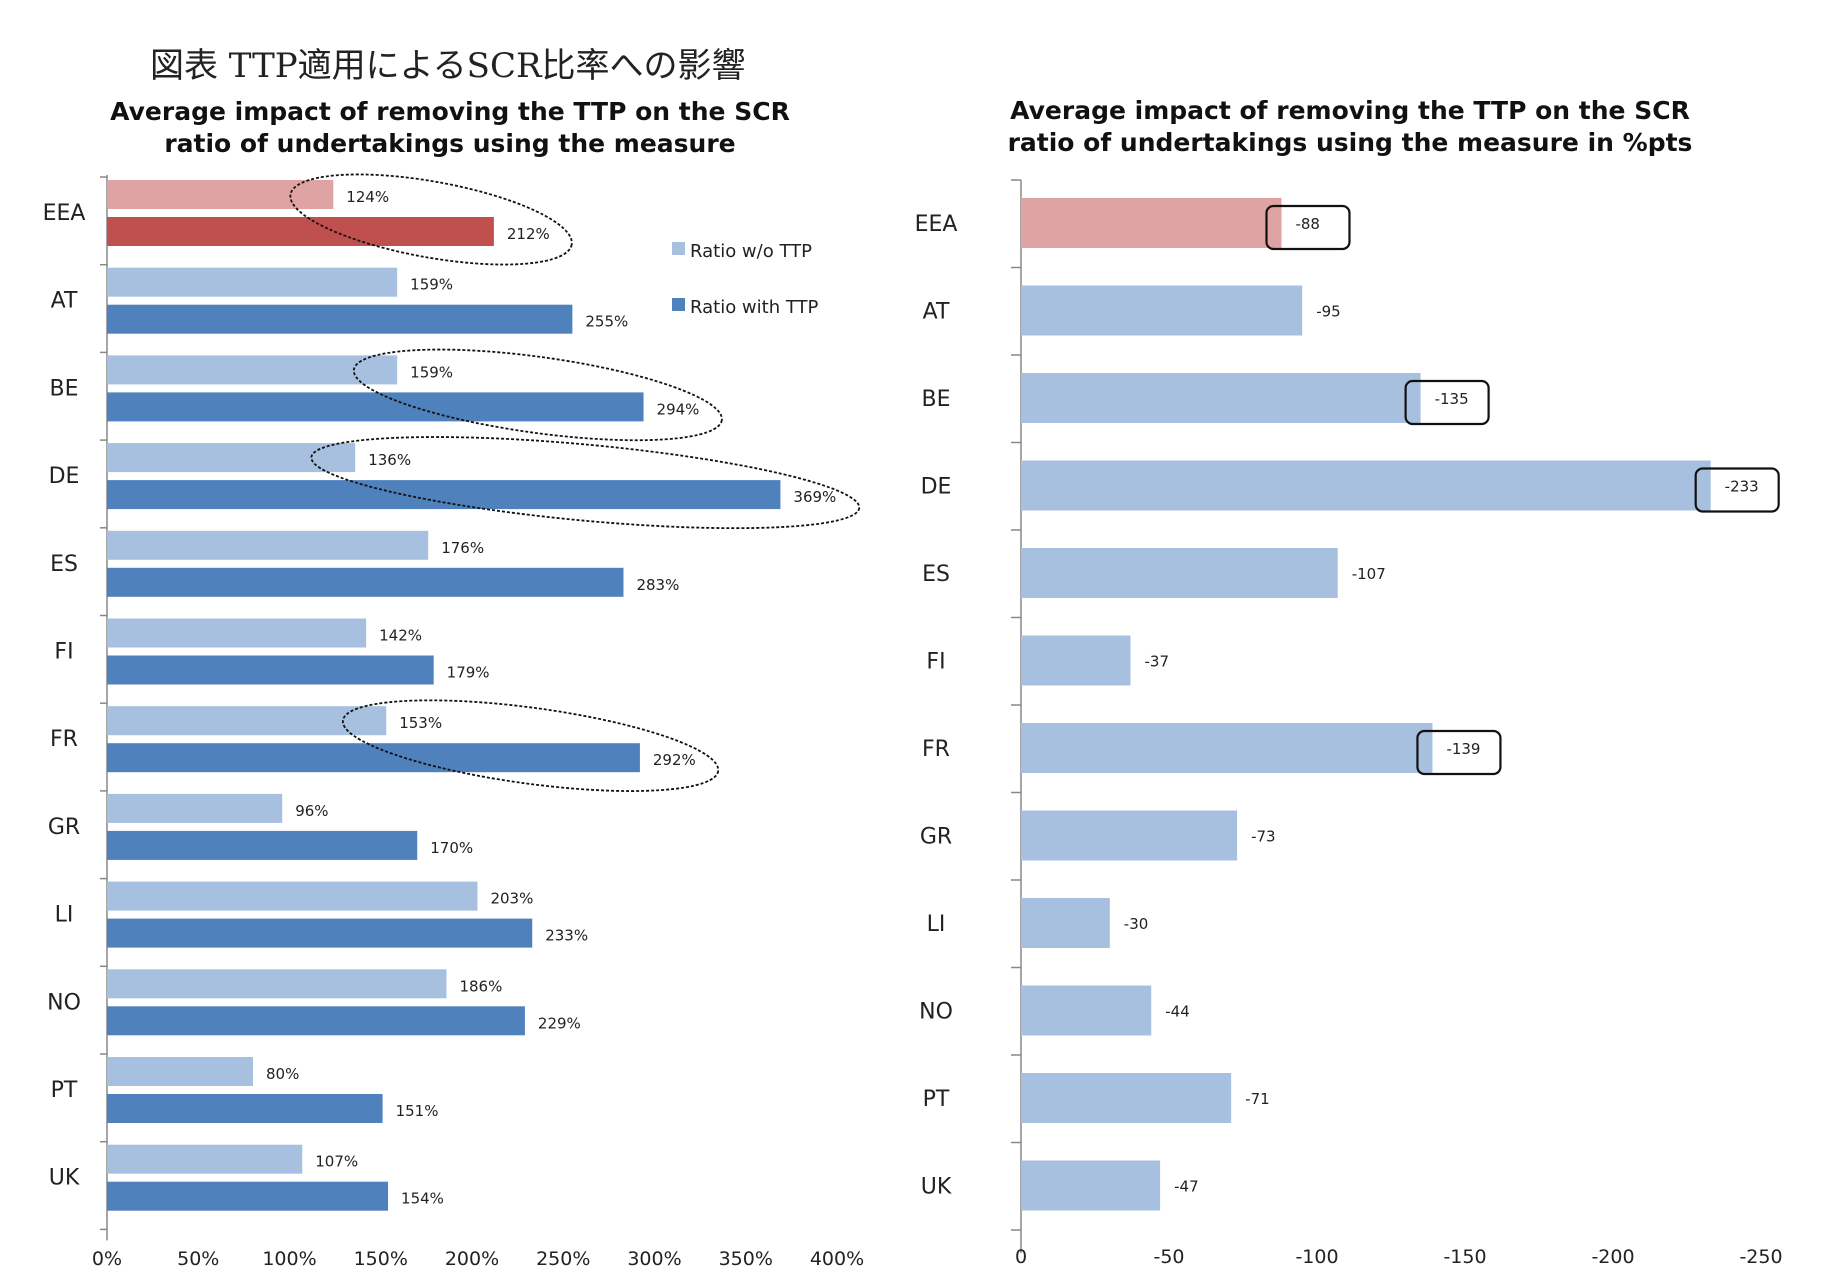  I want to click on left-category-label-at: AT, so click(64, 301).